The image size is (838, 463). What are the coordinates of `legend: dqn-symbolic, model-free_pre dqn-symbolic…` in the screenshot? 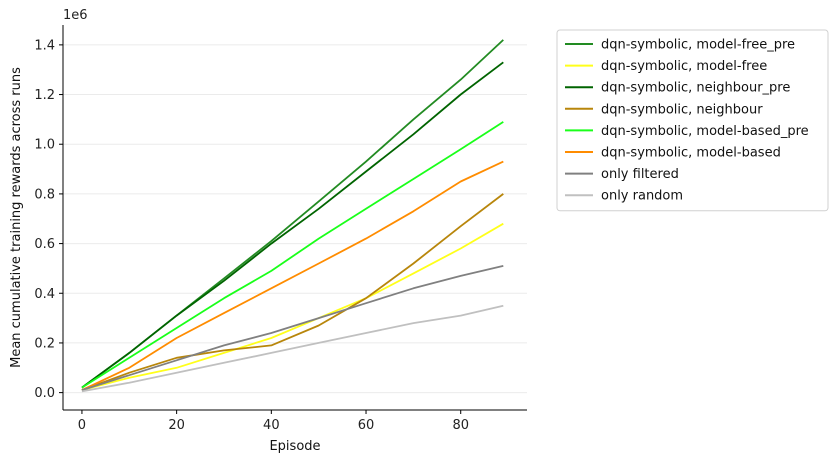 It's located at (692, 120).